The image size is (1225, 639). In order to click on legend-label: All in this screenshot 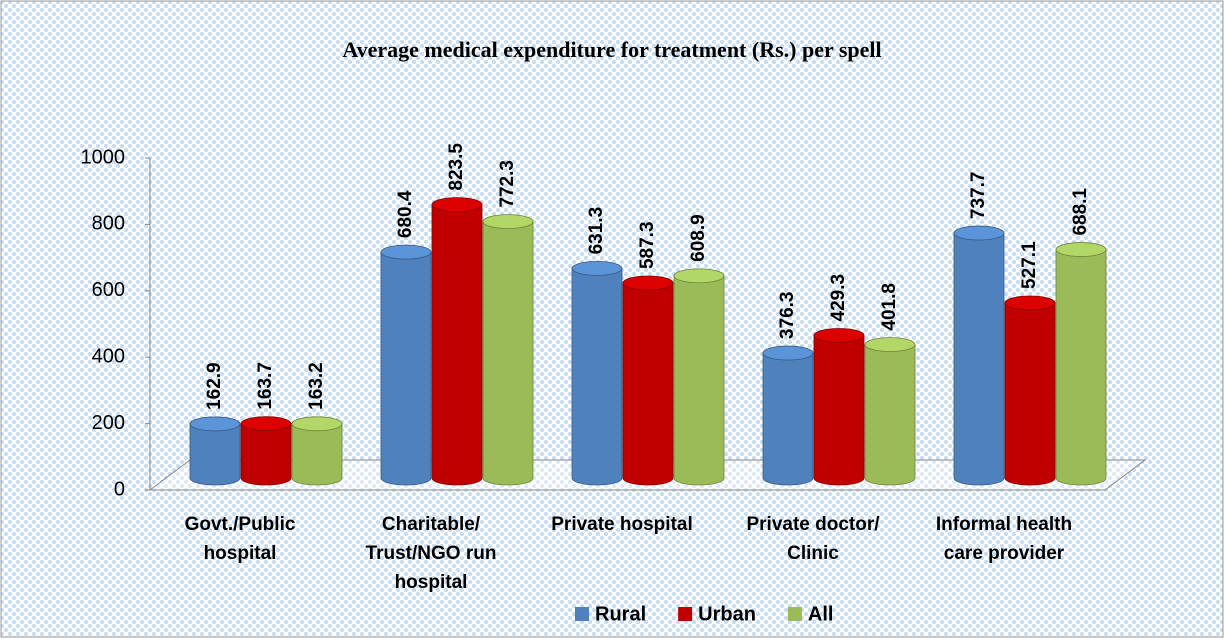, I will do `click(821, 614)`.